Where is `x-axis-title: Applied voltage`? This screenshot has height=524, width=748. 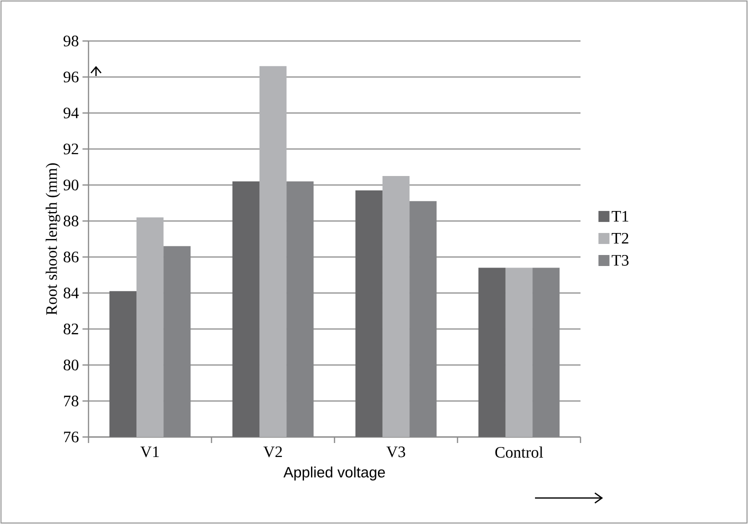 x-axis-title: Applied voltage is located at coordinates (334, 473).